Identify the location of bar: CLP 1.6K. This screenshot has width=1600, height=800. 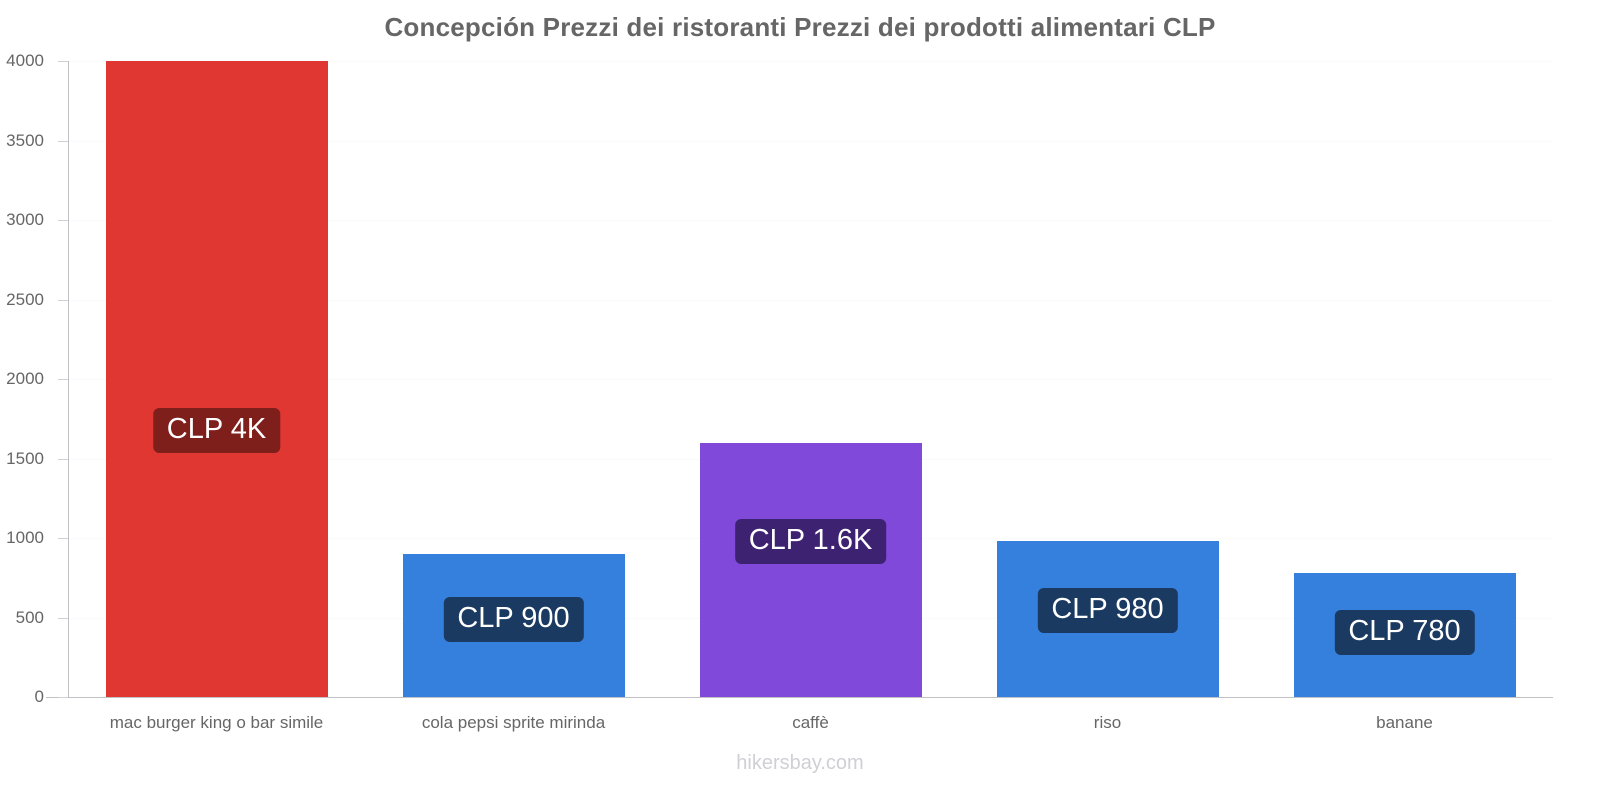
(810, 569).